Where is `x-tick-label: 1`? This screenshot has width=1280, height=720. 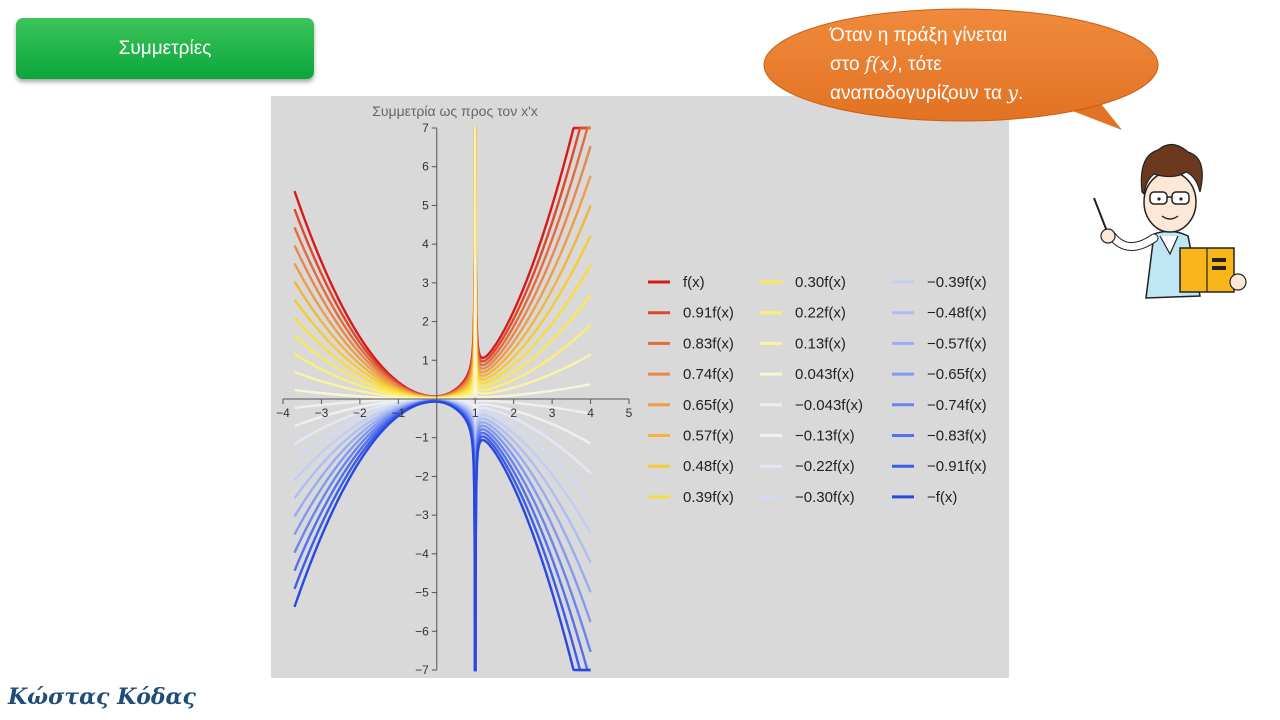
x-tick-label: 1 is located at coordinates (475, 413).